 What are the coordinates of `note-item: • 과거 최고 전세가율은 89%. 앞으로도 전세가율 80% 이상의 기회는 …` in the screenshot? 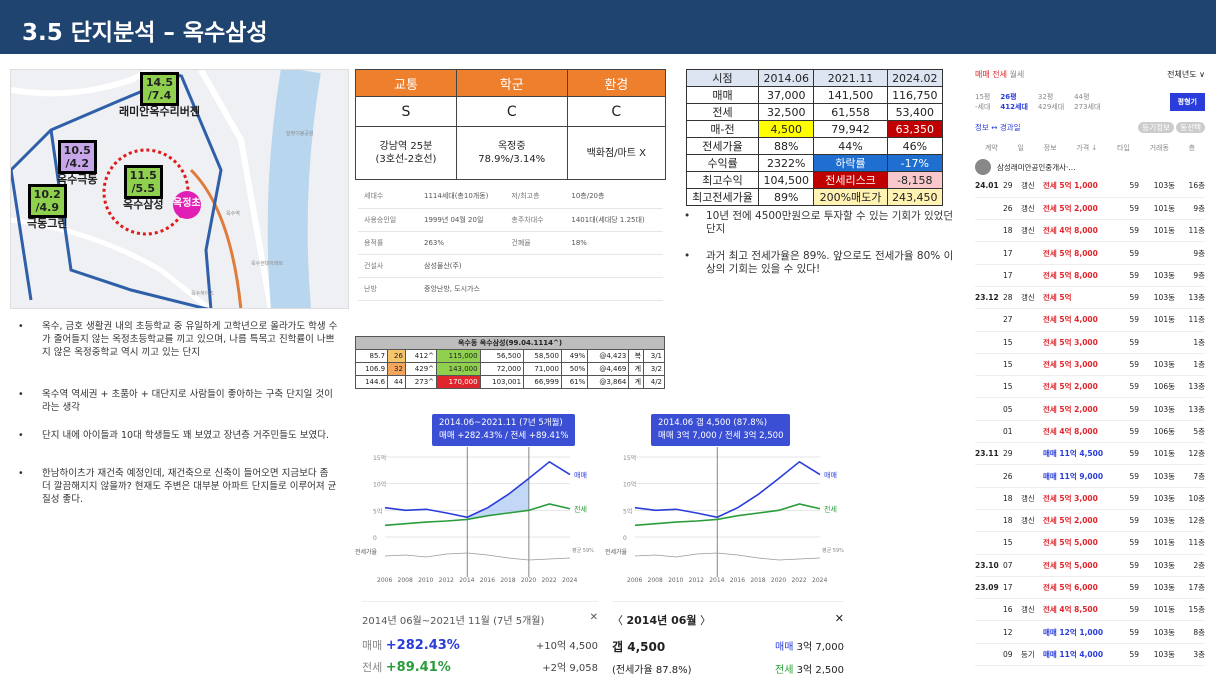 It's located at (819, 262).